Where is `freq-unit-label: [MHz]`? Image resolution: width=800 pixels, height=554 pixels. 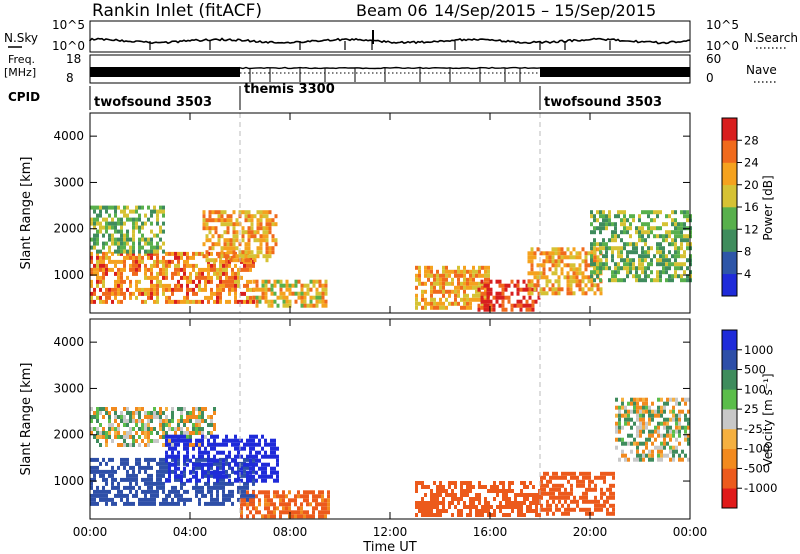 freq-unit-label: [MHz] is located at coordinates (20, 72).